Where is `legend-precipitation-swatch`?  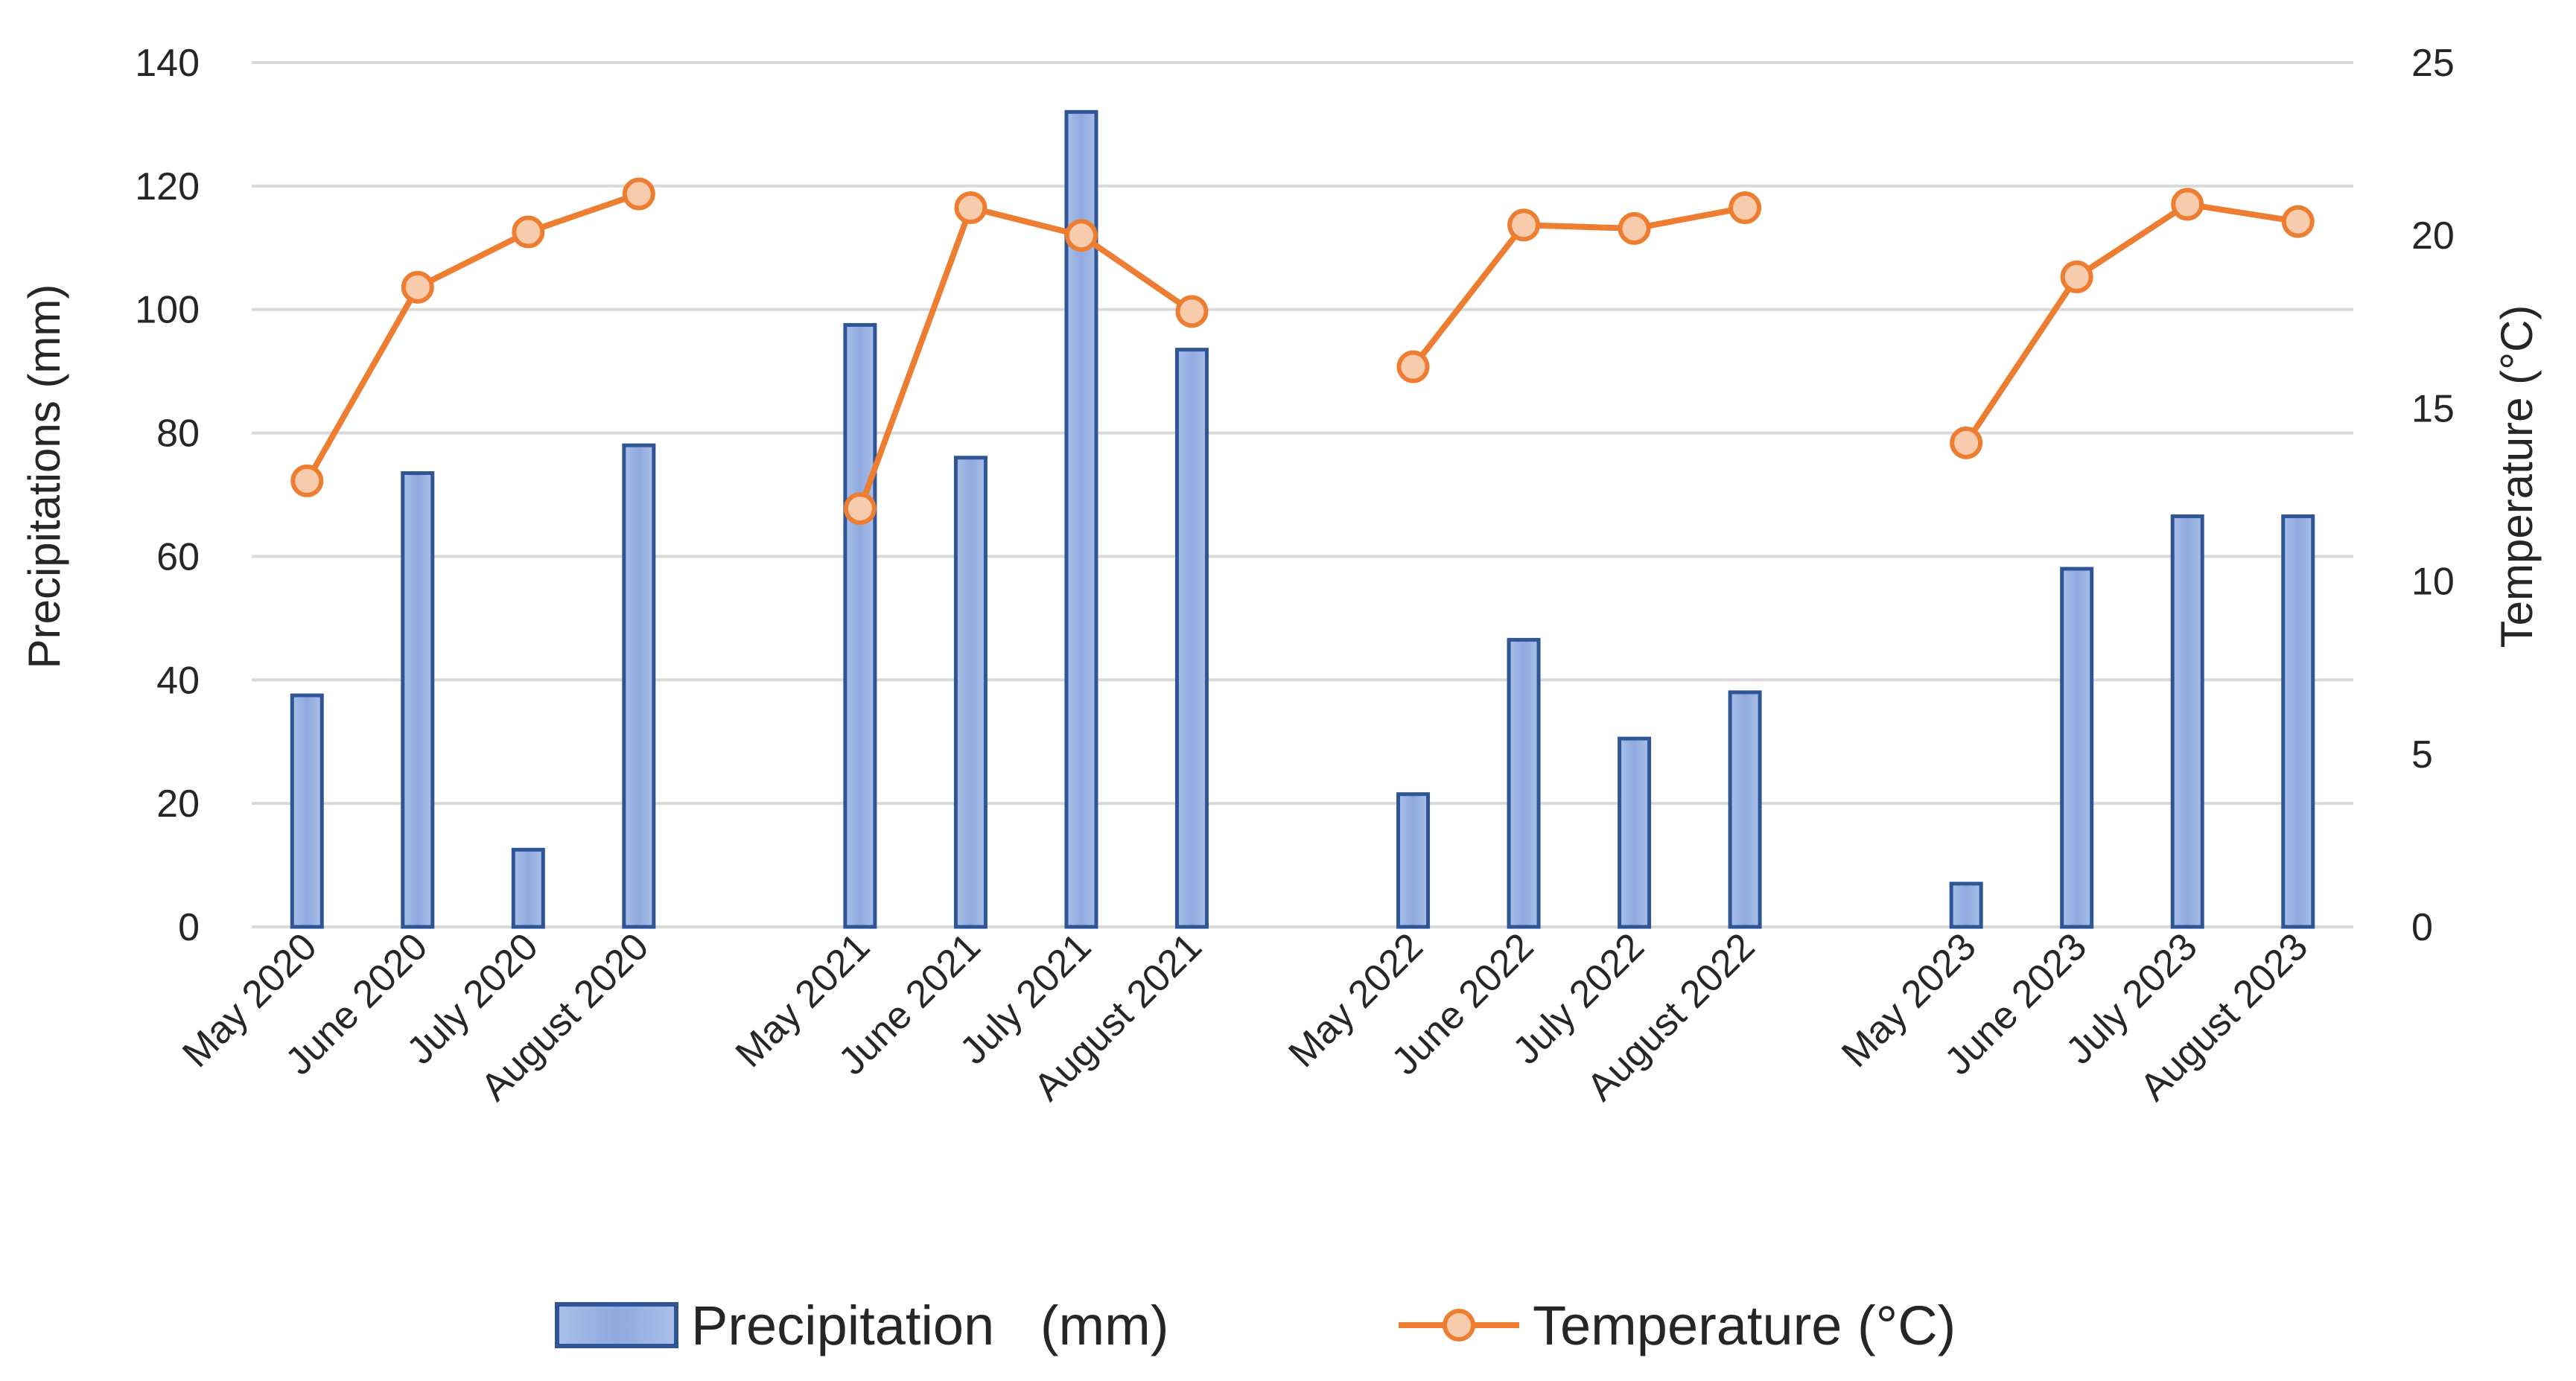
legend-precipitation-swatch is located at coordinates (616, 1325).